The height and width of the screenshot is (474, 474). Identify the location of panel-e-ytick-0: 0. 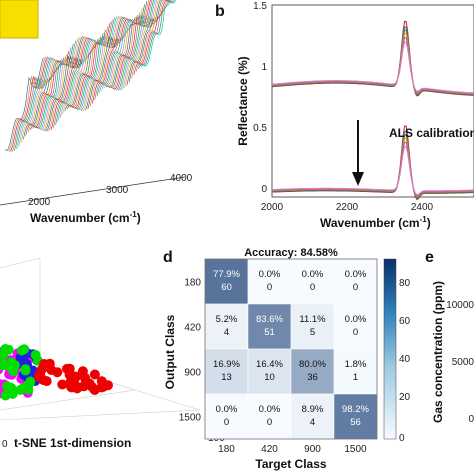
(471, 419).